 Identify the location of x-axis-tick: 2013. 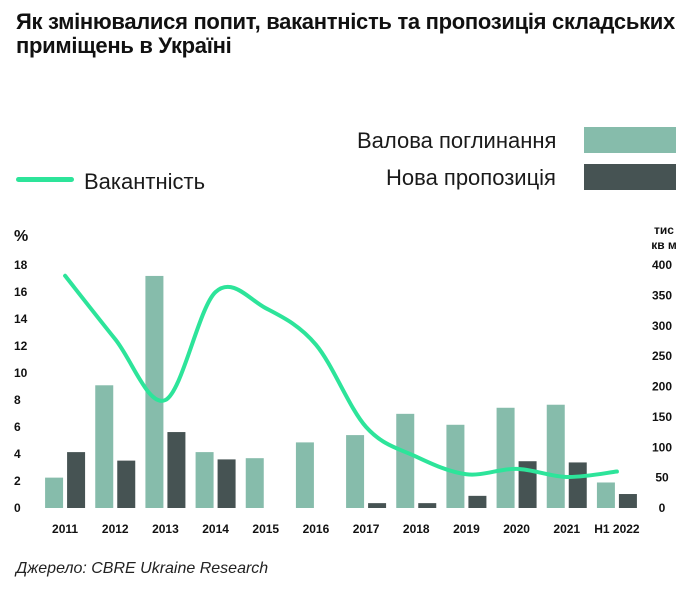
(165, 529).